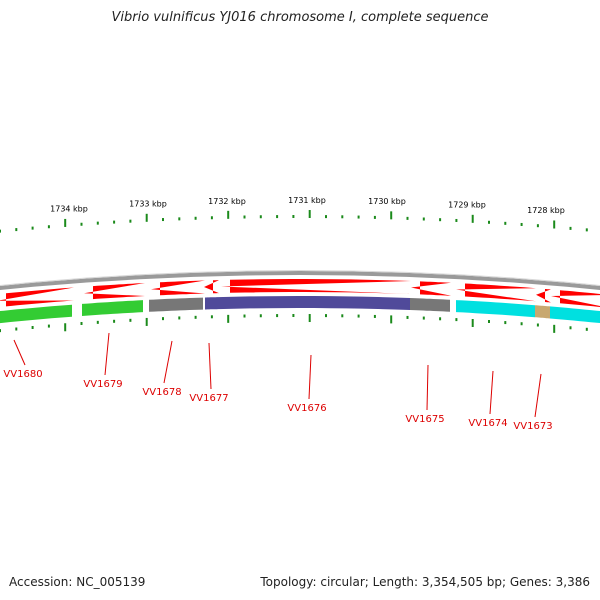 The image size is (600, 600). What do you see at coordinates (300, 278) in the screenshot?
I see `backbone-ring-highlight` at bounding box center [300, 278].